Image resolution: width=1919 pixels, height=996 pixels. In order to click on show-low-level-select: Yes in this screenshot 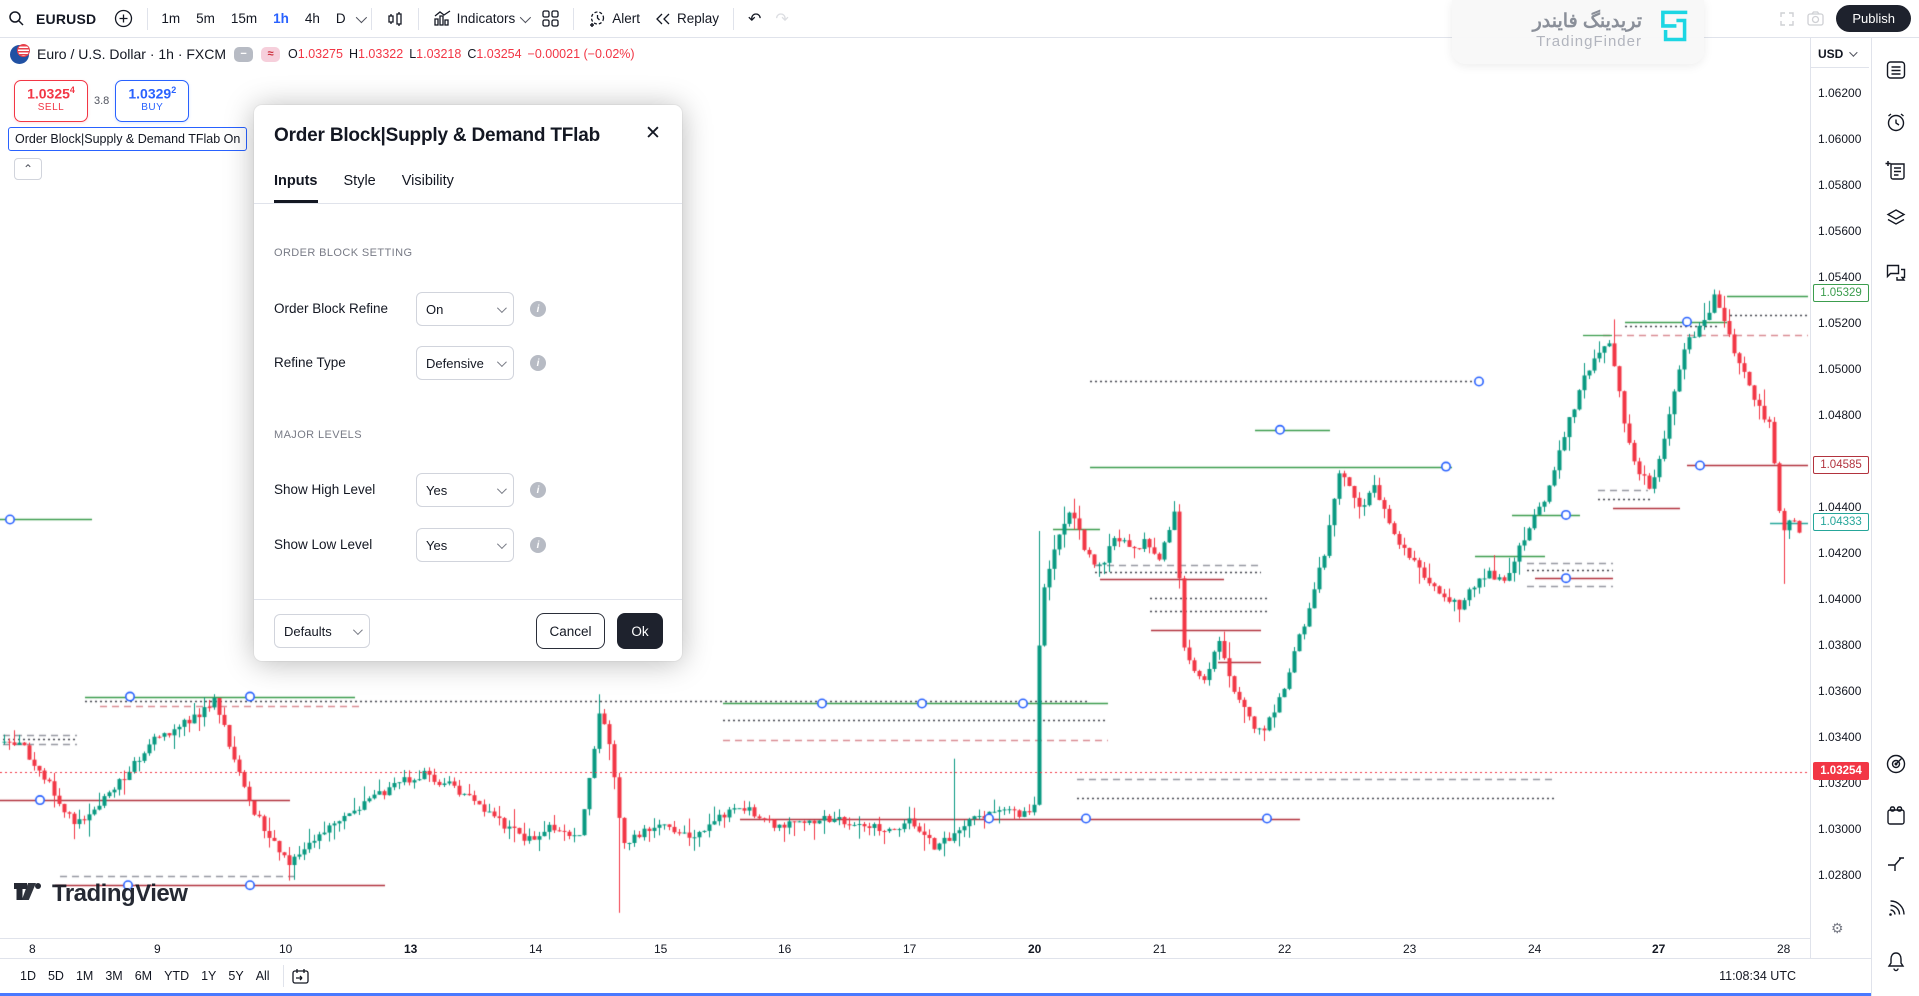, I will do `click(465, 545)`.